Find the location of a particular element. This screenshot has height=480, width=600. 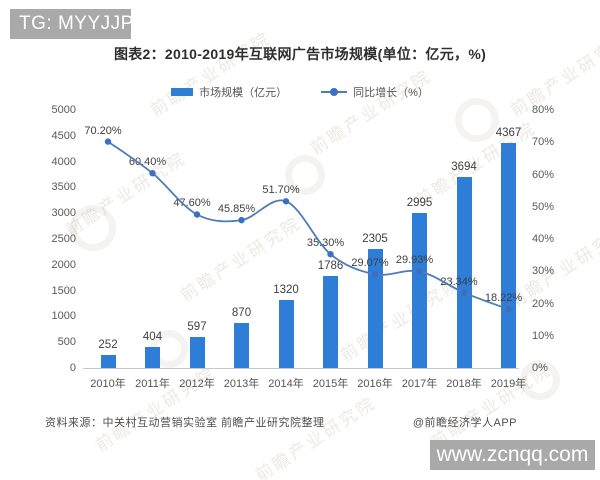

left-axis-tick-label: 1500 is located at coordinates (63, 290).